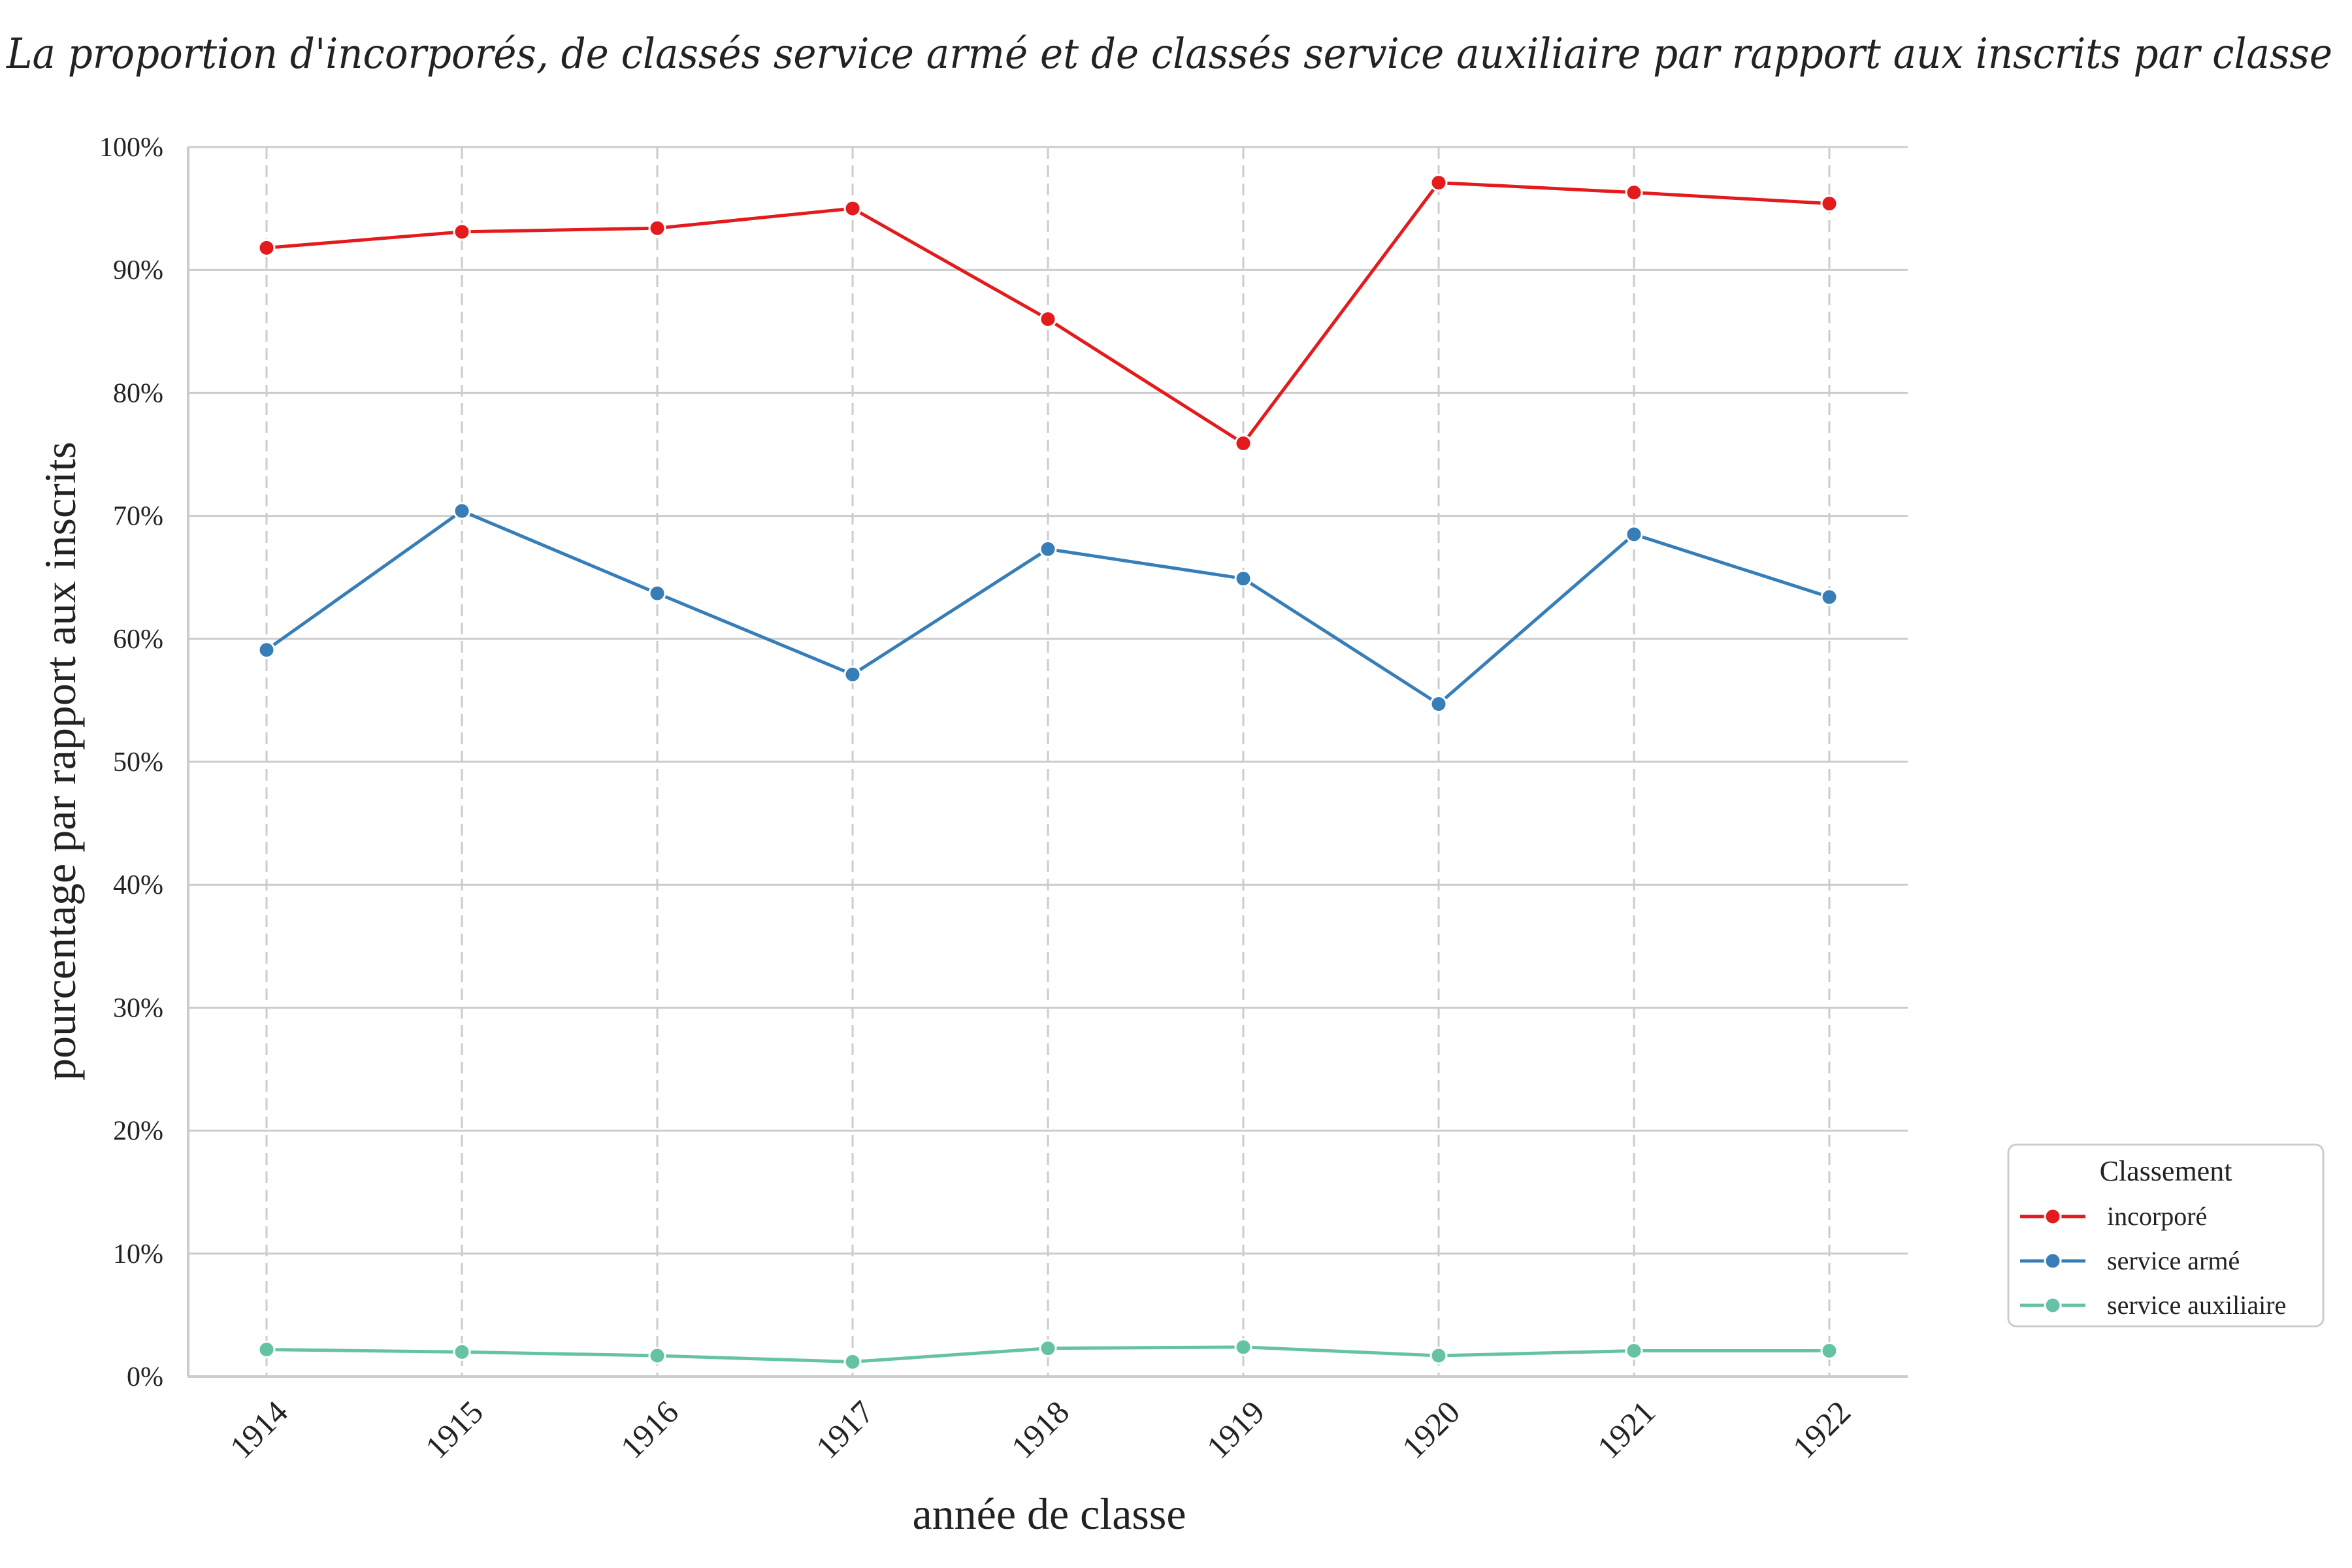 The image size is (2352, 1568). I want to click on y-tick-label: 30%, so click(138, 1008).